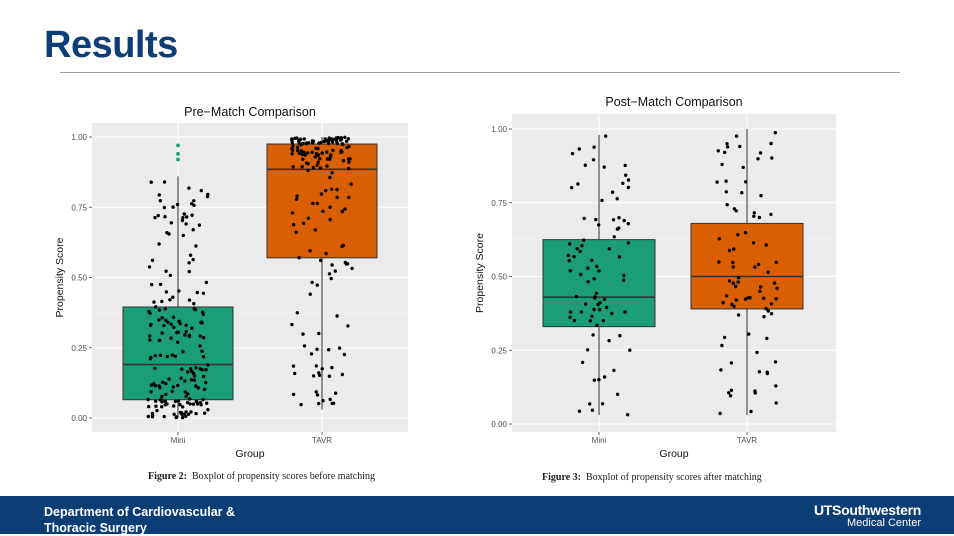 This screenshot has width=954, height=536. What do you see at coordinates (499, 129) in the screenshot?
I see `y-tick-label: 1.00` at bounding box center [499, 129].